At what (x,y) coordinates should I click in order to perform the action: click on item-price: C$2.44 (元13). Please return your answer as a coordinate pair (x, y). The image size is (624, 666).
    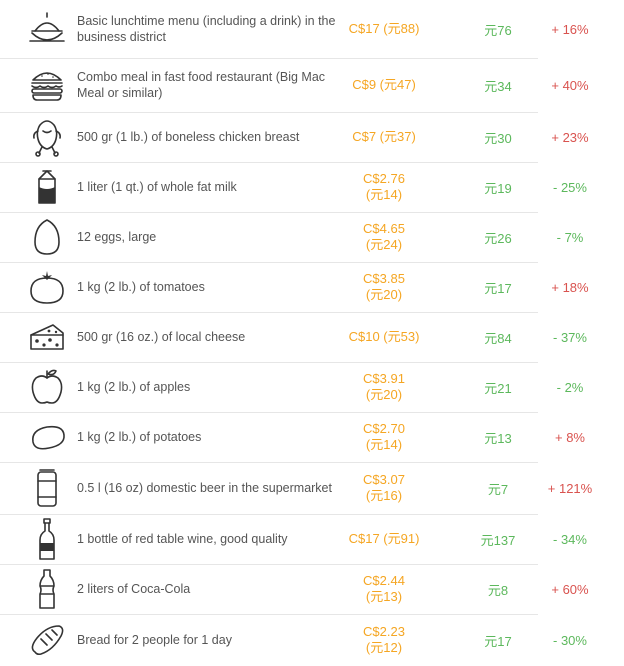
    Looking at the image, I should click on (384, 588).